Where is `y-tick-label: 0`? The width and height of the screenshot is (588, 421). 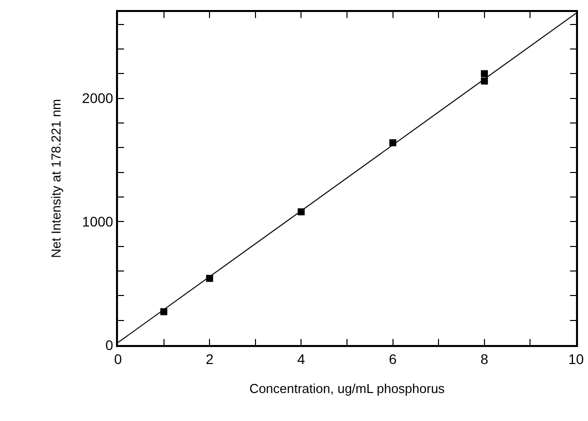 y-tick-label: 0 is located at coordinates (109, 344).